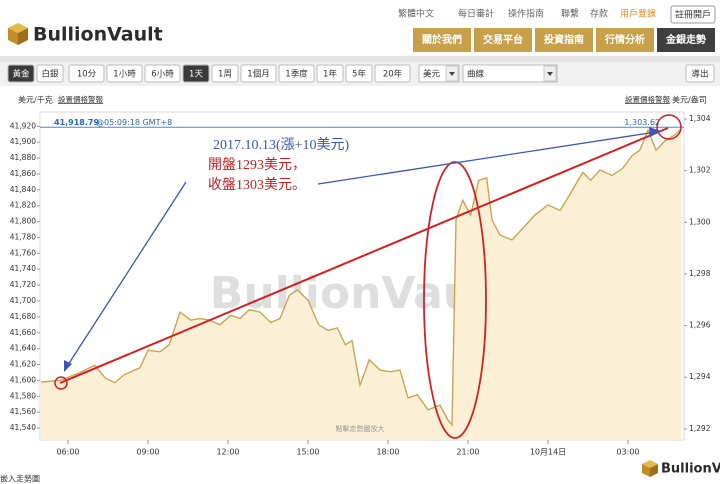 The width and height of the screenshot is (720, 484). I want to click on y-tick-label: 41,820, so click(23, 205).